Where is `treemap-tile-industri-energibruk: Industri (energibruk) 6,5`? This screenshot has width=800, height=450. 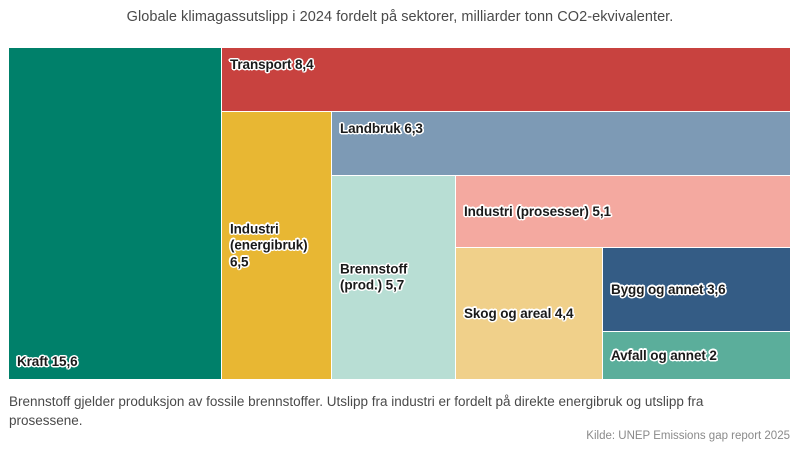 treemap-tile-industri-energibruk: Industri (energibruk) 6,5 is located at coordinates (276, 245).